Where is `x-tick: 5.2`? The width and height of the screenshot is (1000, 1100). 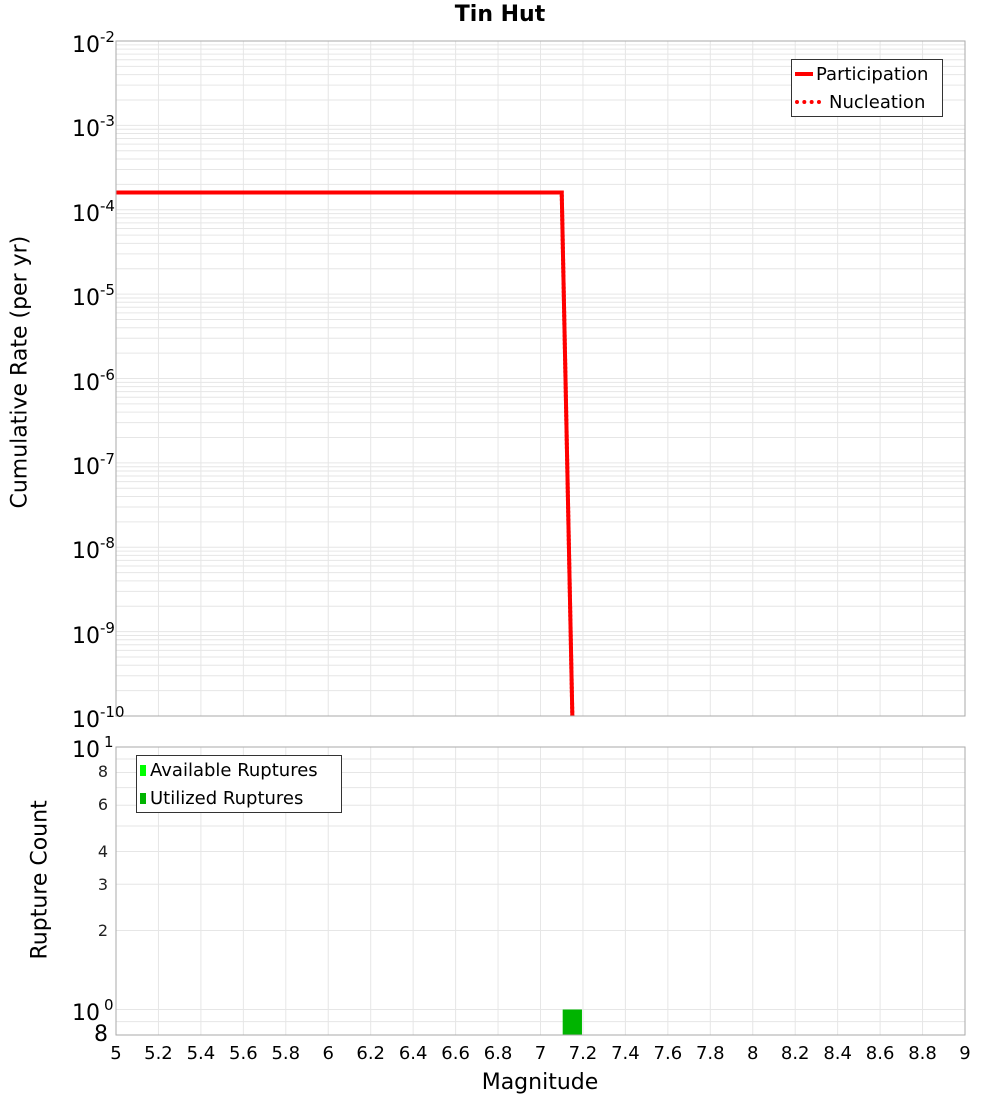 x-tick: 5.2 is located at coordinates (158, 1053).